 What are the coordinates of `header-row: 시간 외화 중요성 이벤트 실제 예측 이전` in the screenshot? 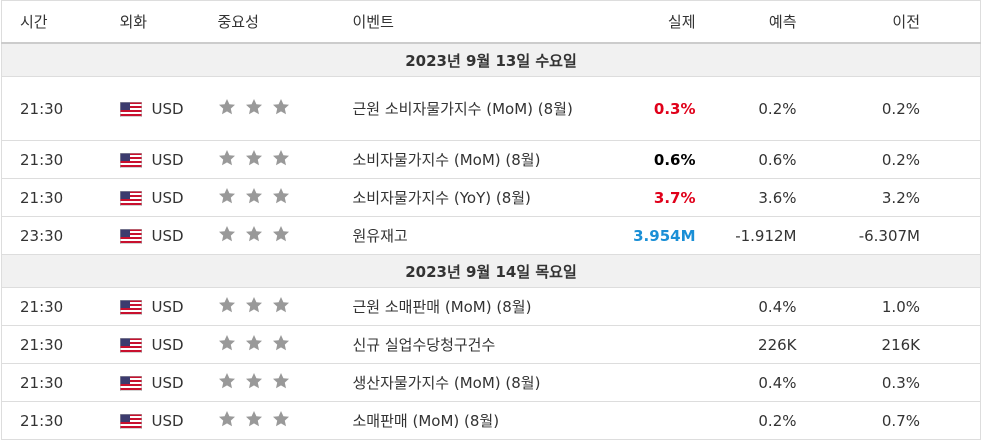 It's located at (491, 22).